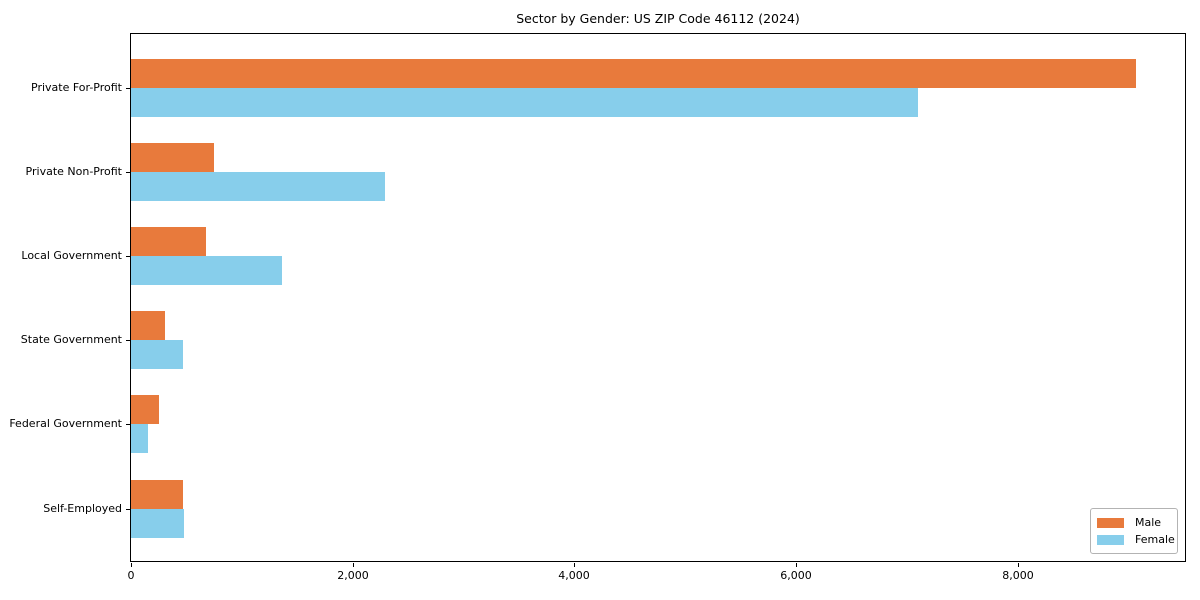  What do you see at coordinates (1155, 539) in the screenshot?
I see `legend-label-female: Female` at bounding box center [1155, 539].